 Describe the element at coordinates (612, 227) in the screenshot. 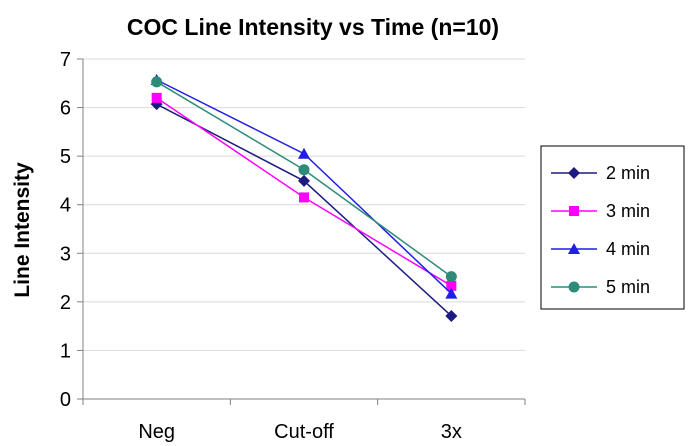

I see `chart-legend: 2 min 3 min 4 min 5 min` at that location.